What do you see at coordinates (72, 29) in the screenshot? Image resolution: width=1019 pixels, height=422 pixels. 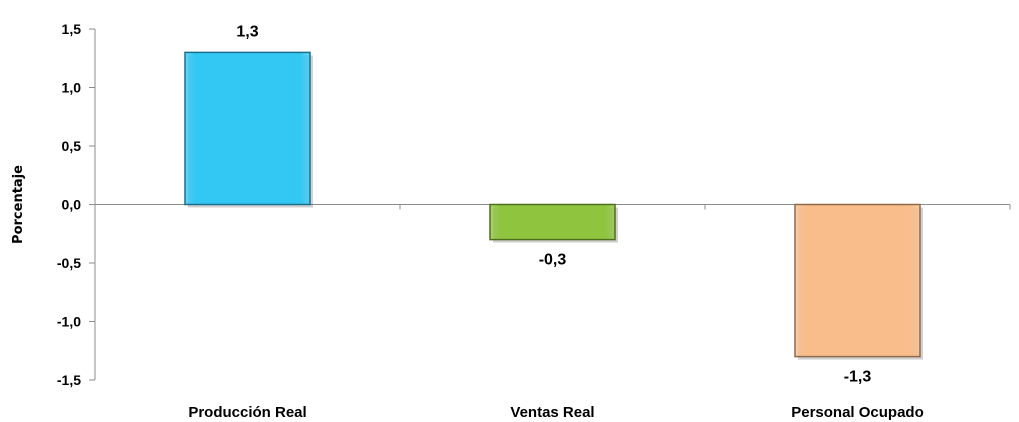 I see `y-tick-label: 1,5` at bounding box center [72, 29].